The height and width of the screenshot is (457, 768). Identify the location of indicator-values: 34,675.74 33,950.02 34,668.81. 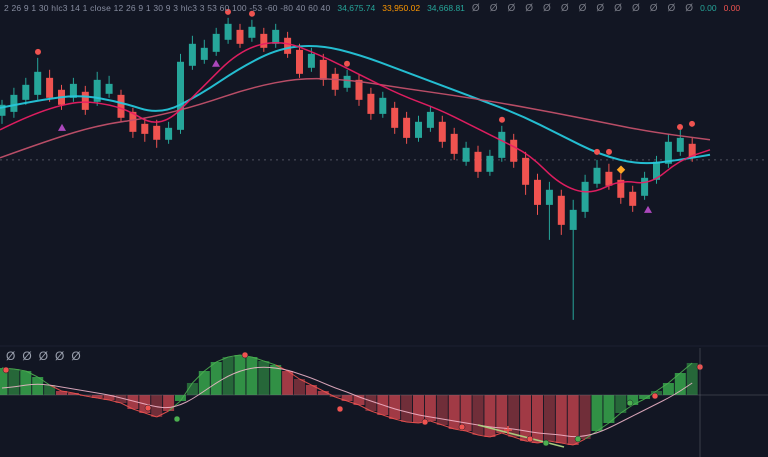
(400, 8).